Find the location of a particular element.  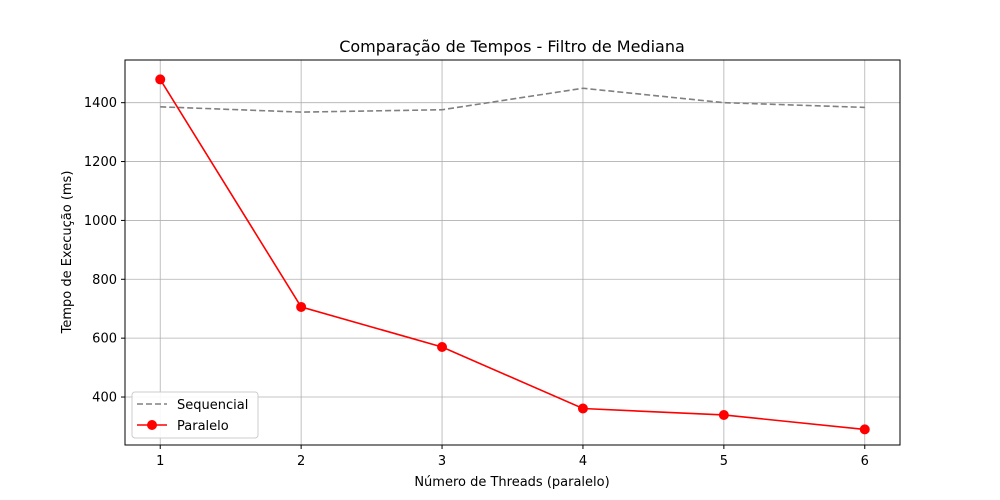

legend-marker-paralelo is located at coordinates (152, 425).